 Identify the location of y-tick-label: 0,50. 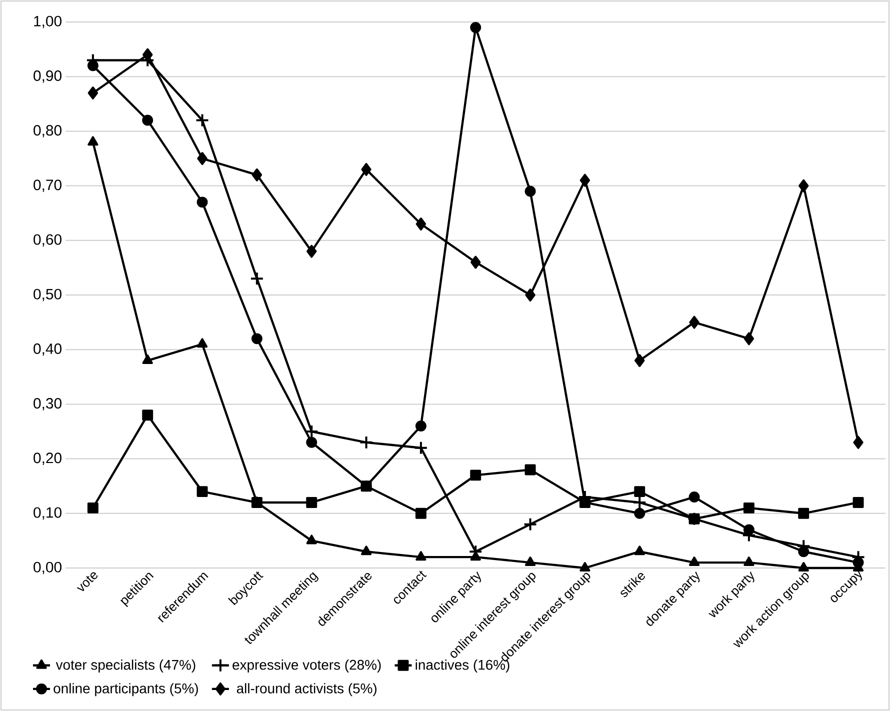
(48, 295).